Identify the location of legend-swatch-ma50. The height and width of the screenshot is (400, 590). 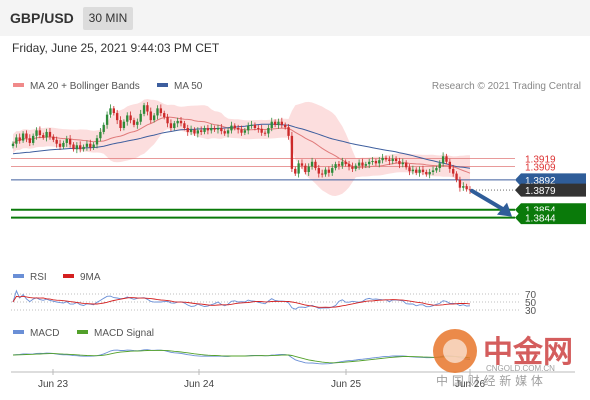
(162, 85).